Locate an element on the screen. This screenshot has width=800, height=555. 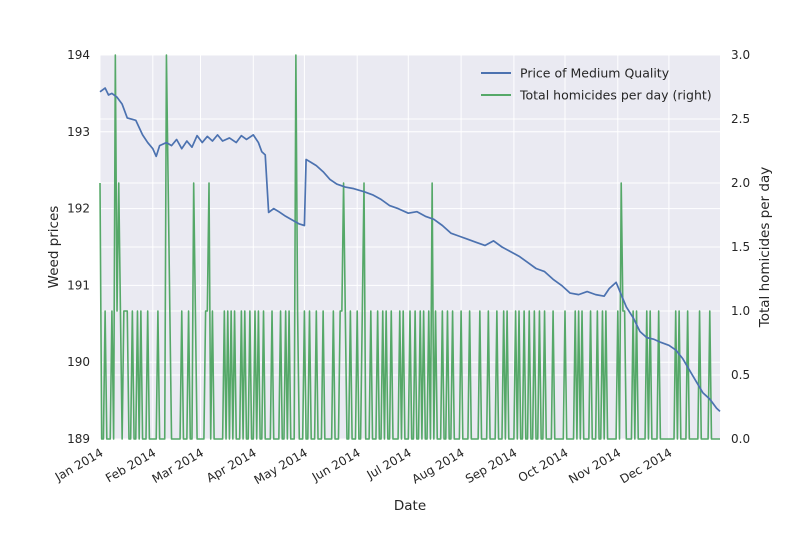
left-tick-label: 190 is located at coordinates (78, 362).